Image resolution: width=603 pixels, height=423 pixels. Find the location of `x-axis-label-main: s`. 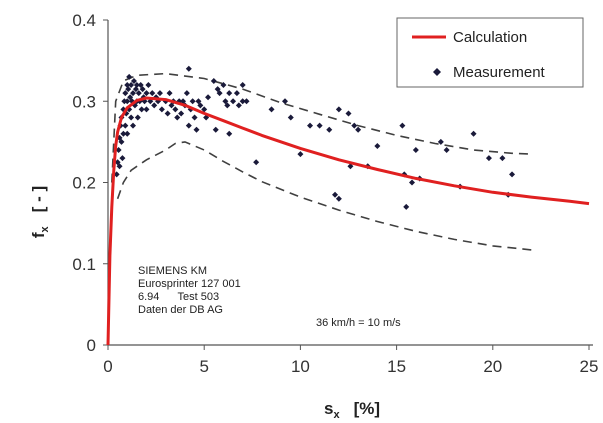

x-axis-label-main: s is located at coordinates (328, 408).